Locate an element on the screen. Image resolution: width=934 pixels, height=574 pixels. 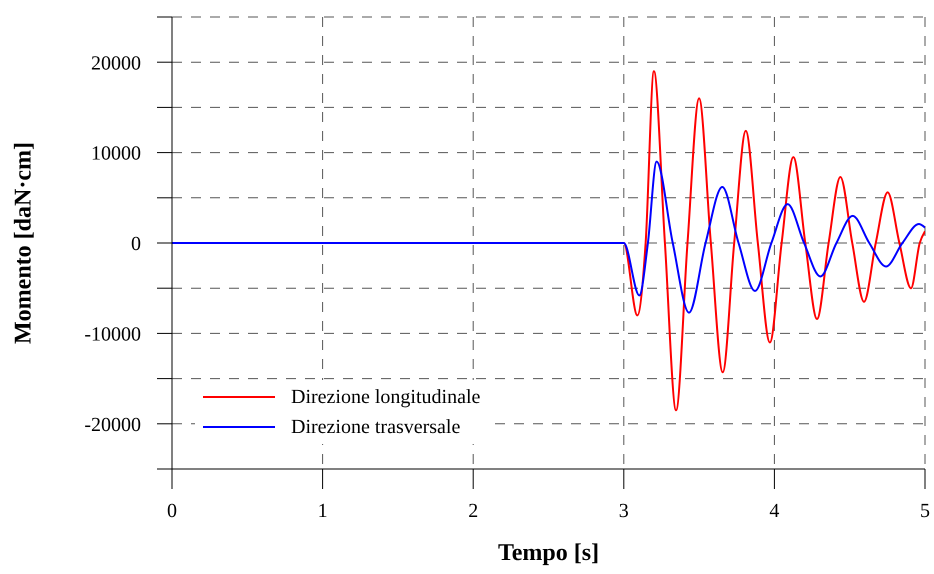
x-tick-label: 2 is located at coordinates (473, 511).